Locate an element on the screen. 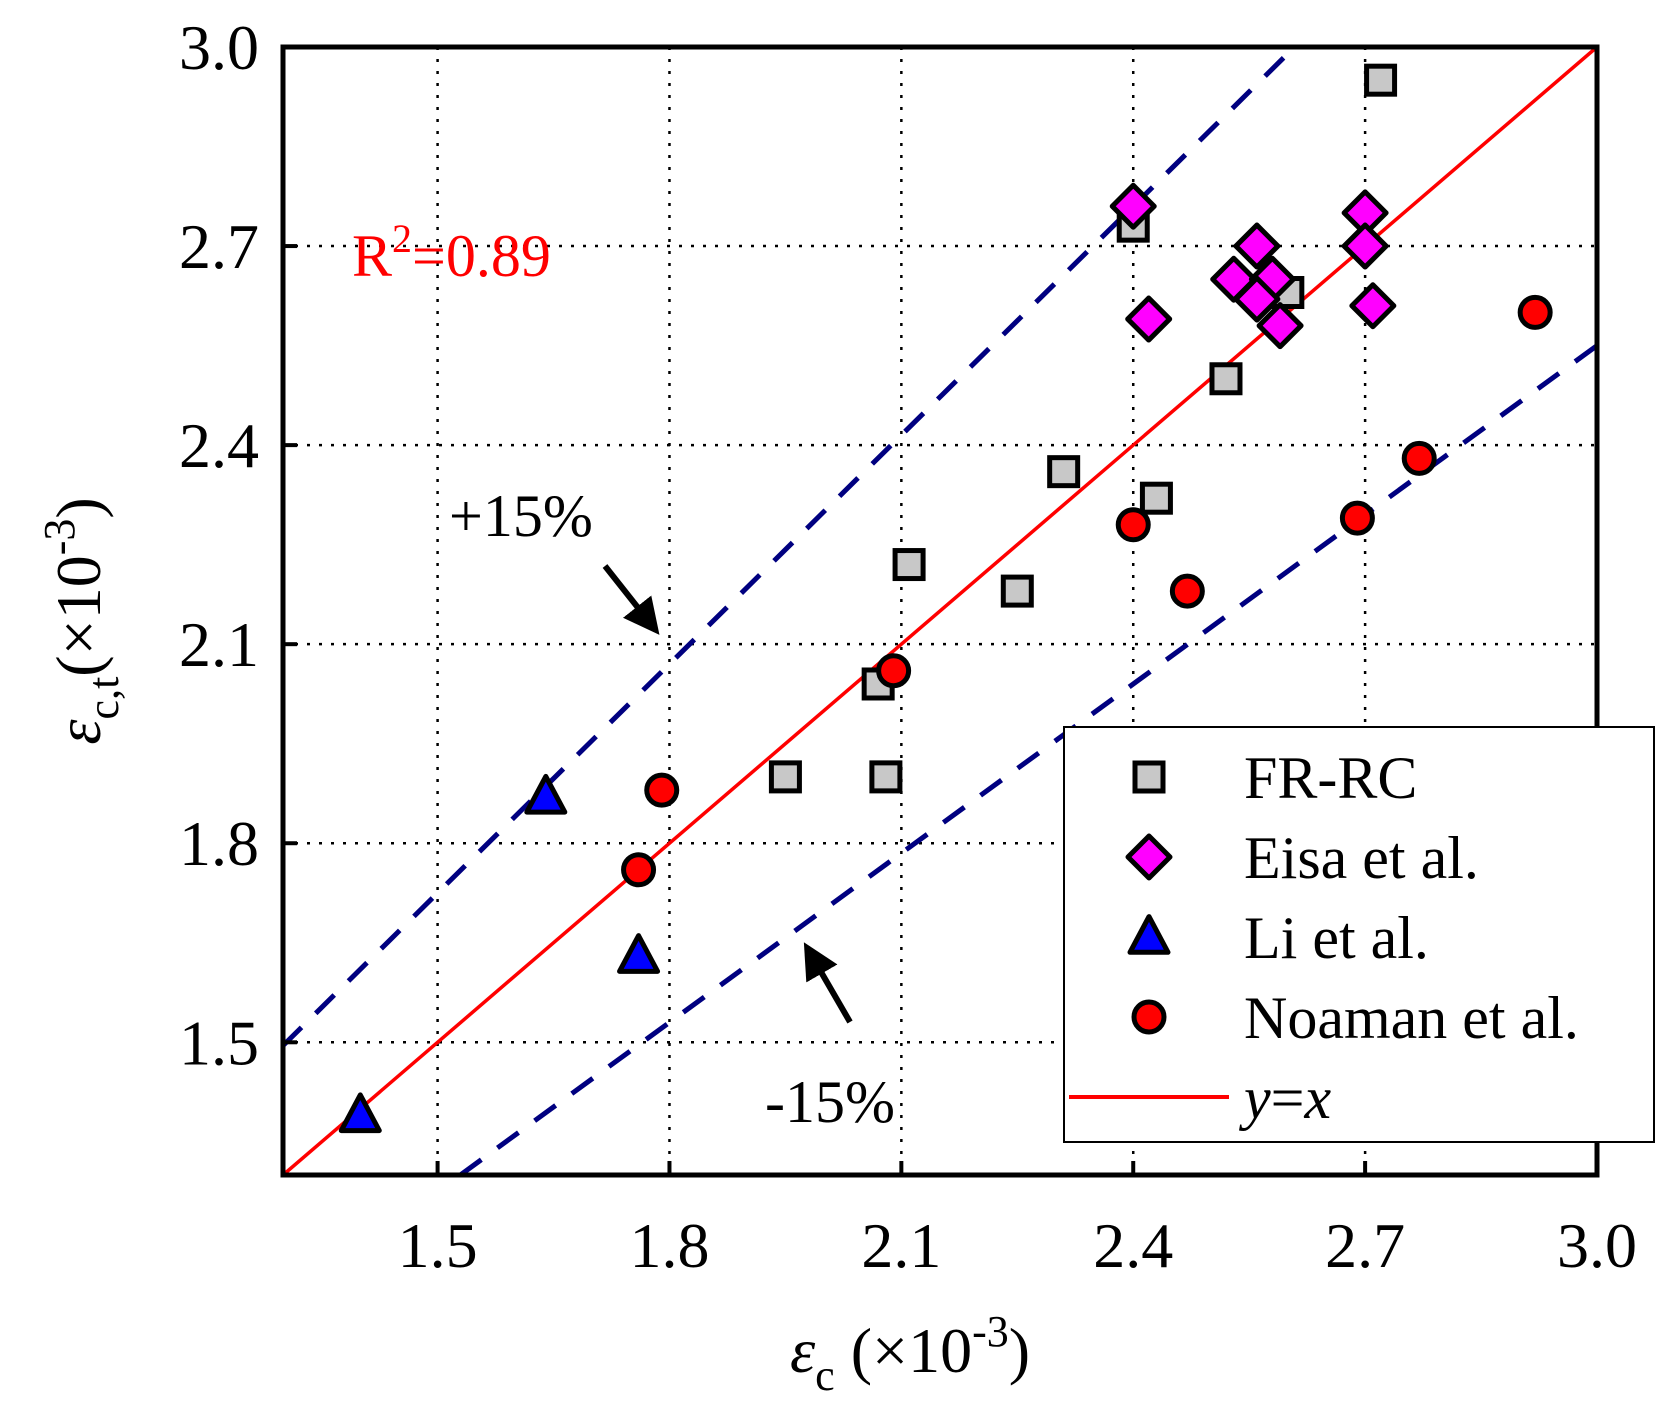  legend-label: y=x is located at coordinates (1284, 1098).